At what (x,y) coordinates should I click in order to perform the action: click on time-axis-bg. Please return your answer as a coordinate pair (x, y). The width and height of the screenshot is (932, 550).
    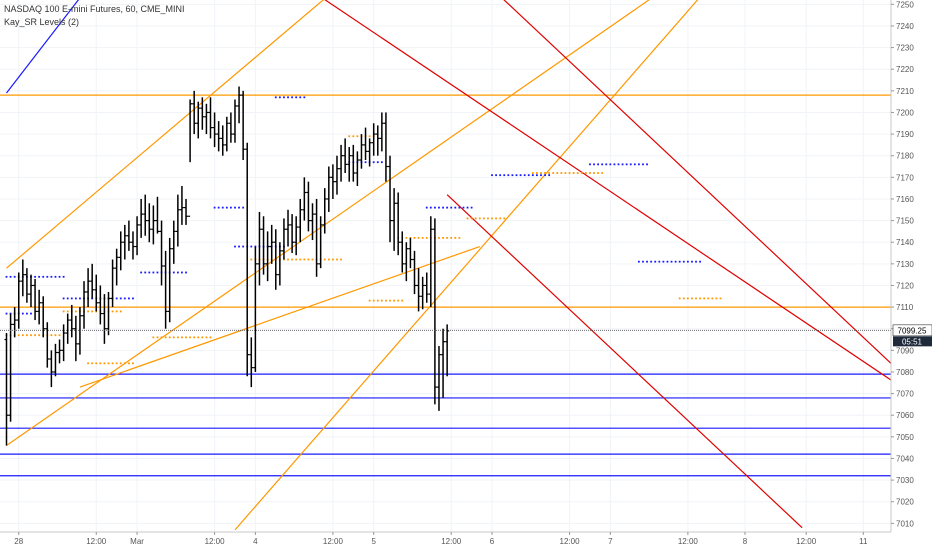
    Looking at the image, I should click on (466, 541).